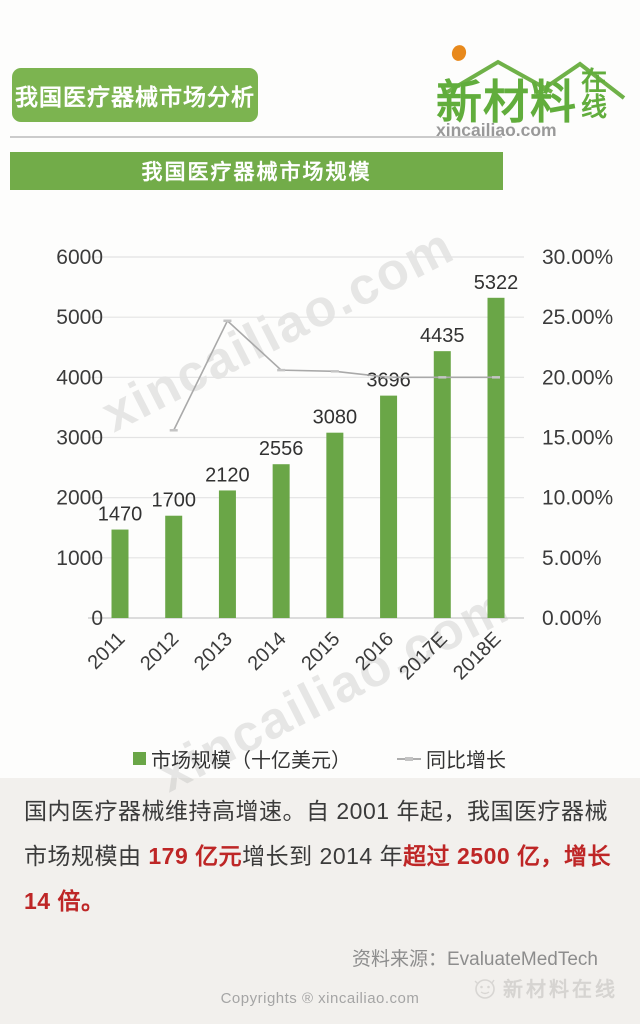 Image resolution: width=640 pixels, height=1024 pixels. I want to click on logo-suffix-char1: 在, so click(594, 81).